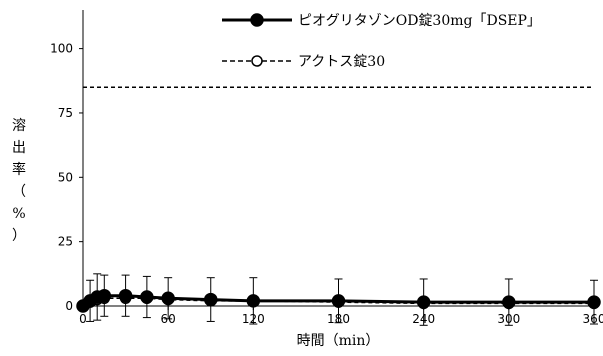 Image resolution: width=603 pixels, height=356 pixels. Describe the element at coordinates (19, 236) in the screenshot. I see `y-axis-label-char: ）` at that location.